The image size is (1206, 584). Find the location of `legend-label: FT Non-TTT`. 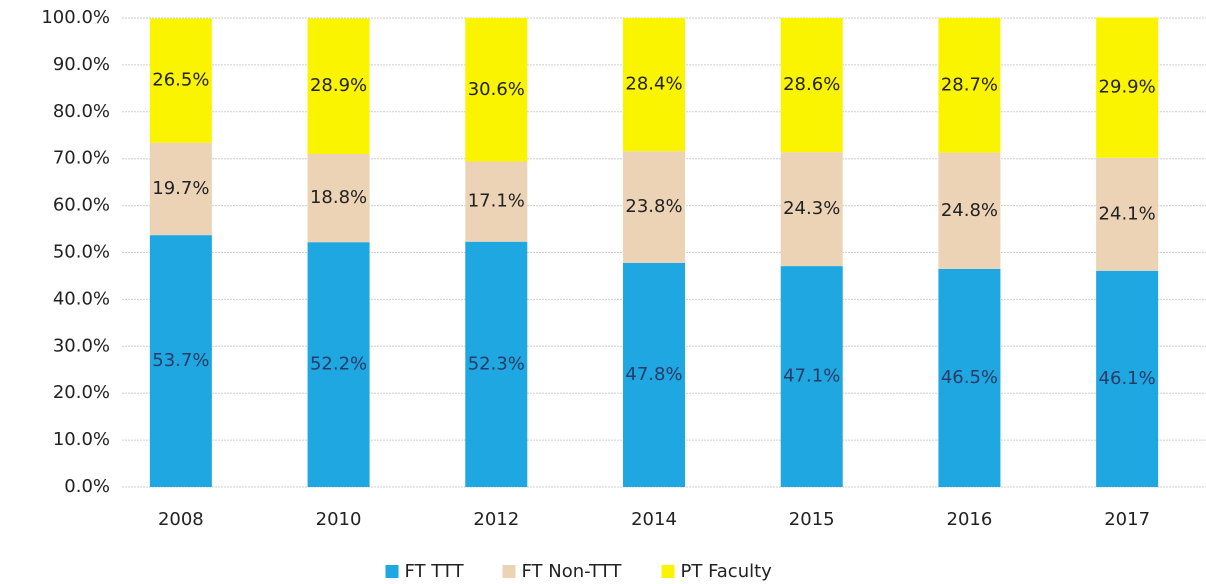

legend-label: FT Non-TTT is located at coordinates (572, 571).